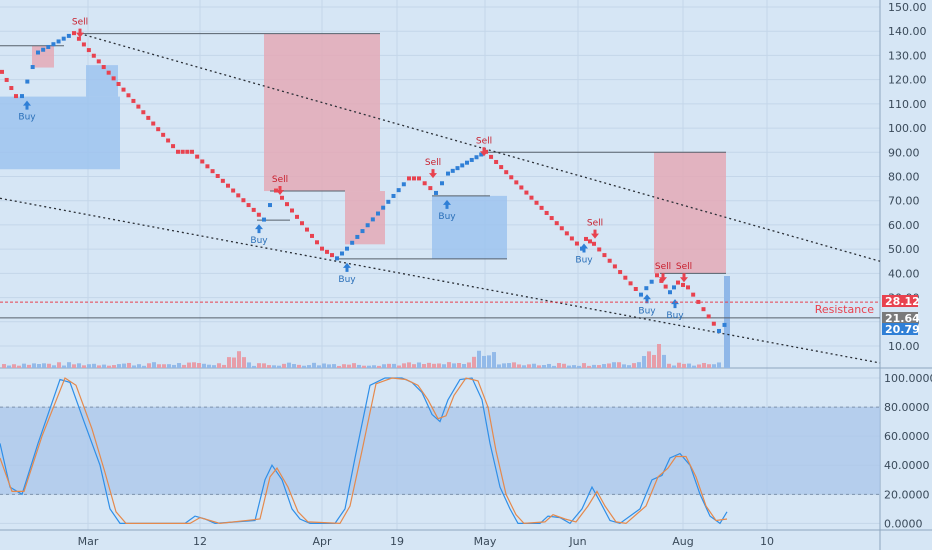  Describe the element at coordinates (484, 141) in the screenshot. I see `sell-signal-label: Sell` at that location.